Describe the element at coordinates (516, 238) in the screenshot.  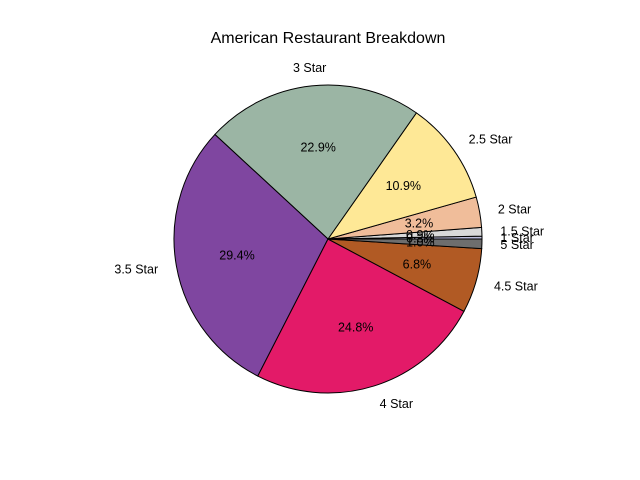
I see `category-label-1-star: 1 Star` at that location.